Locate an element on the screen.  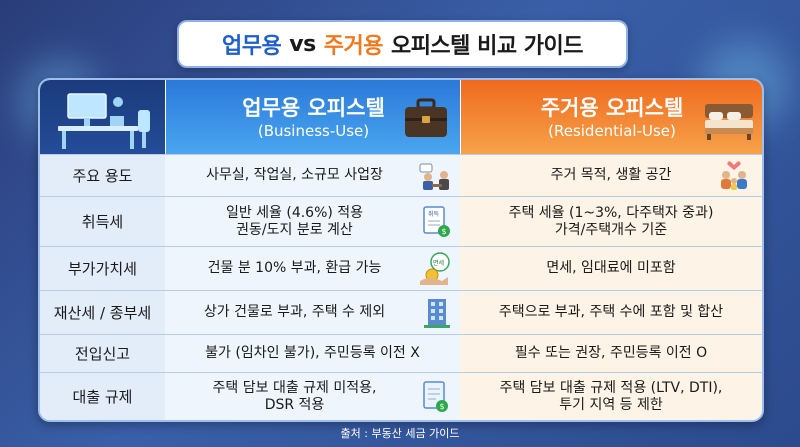
row-label: 주요 용도 is located at coordinates (103, 176).